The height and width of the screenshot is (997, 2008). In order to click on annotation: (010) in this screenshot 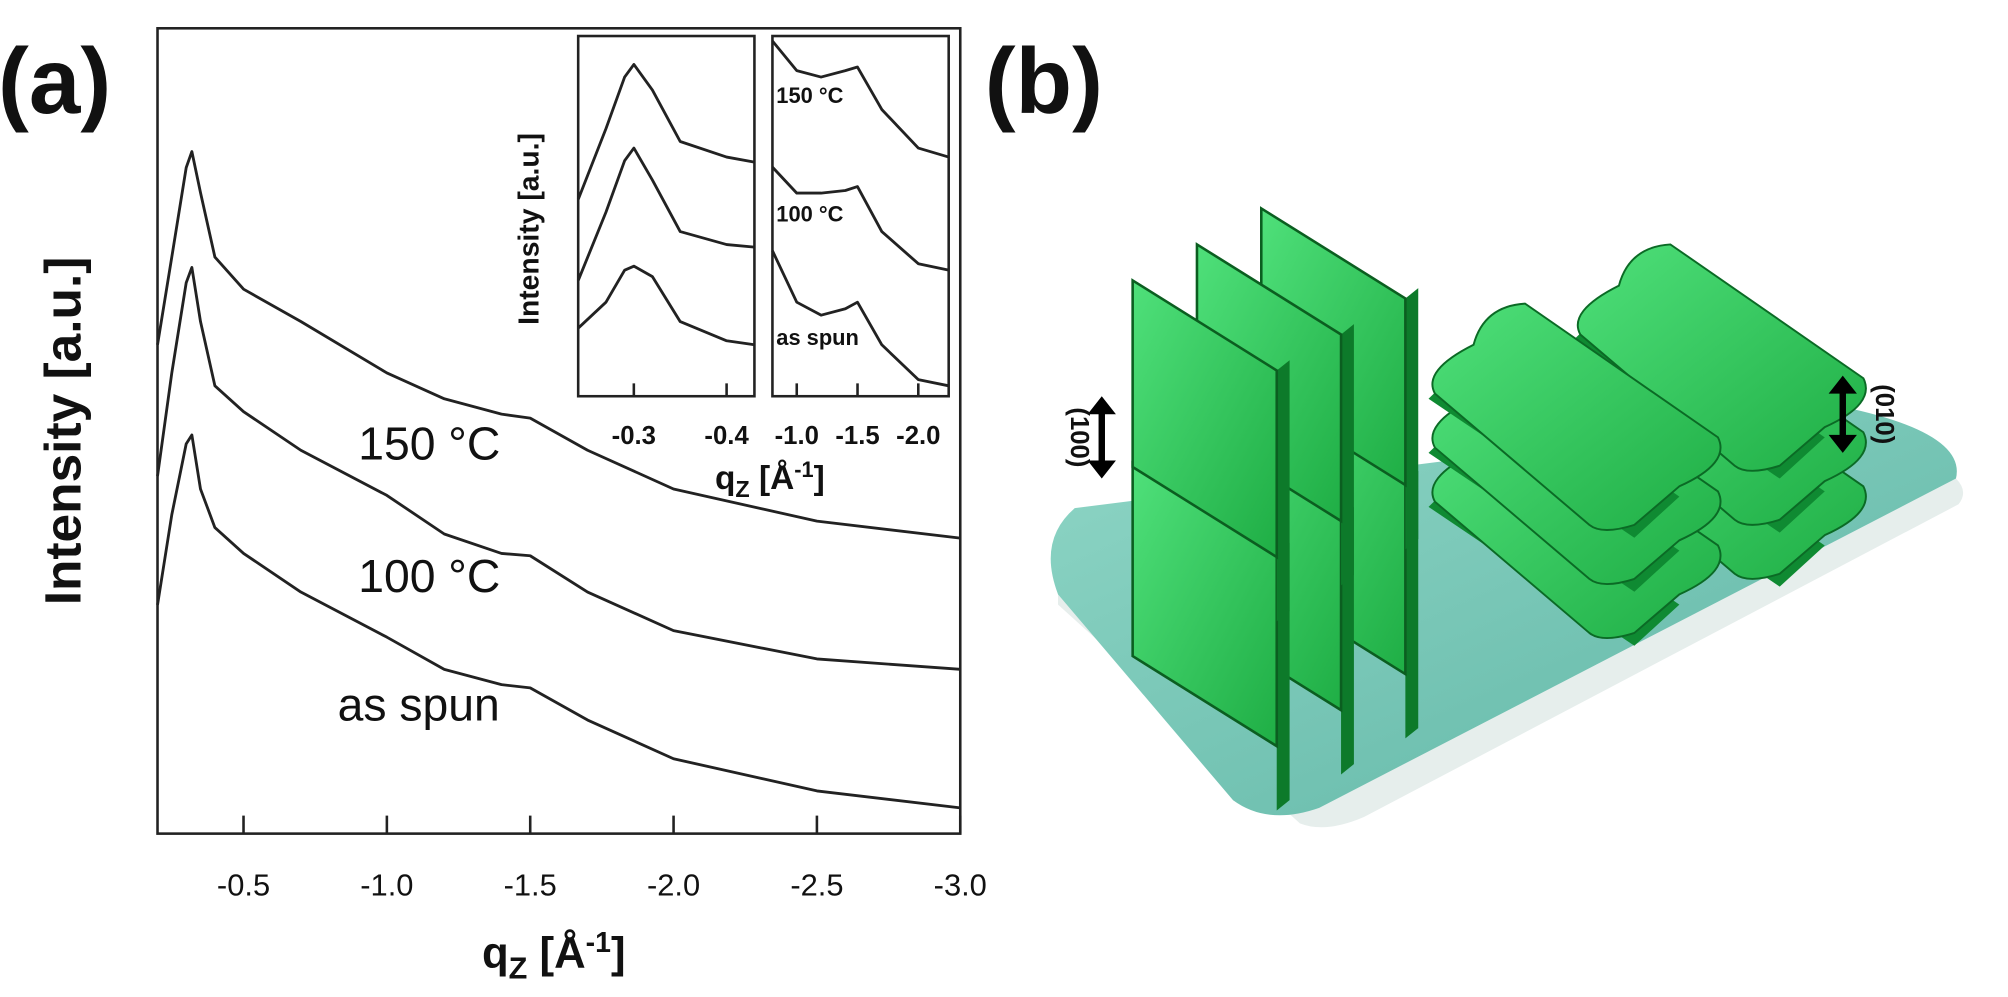, I will do `click(1884, 414)`.